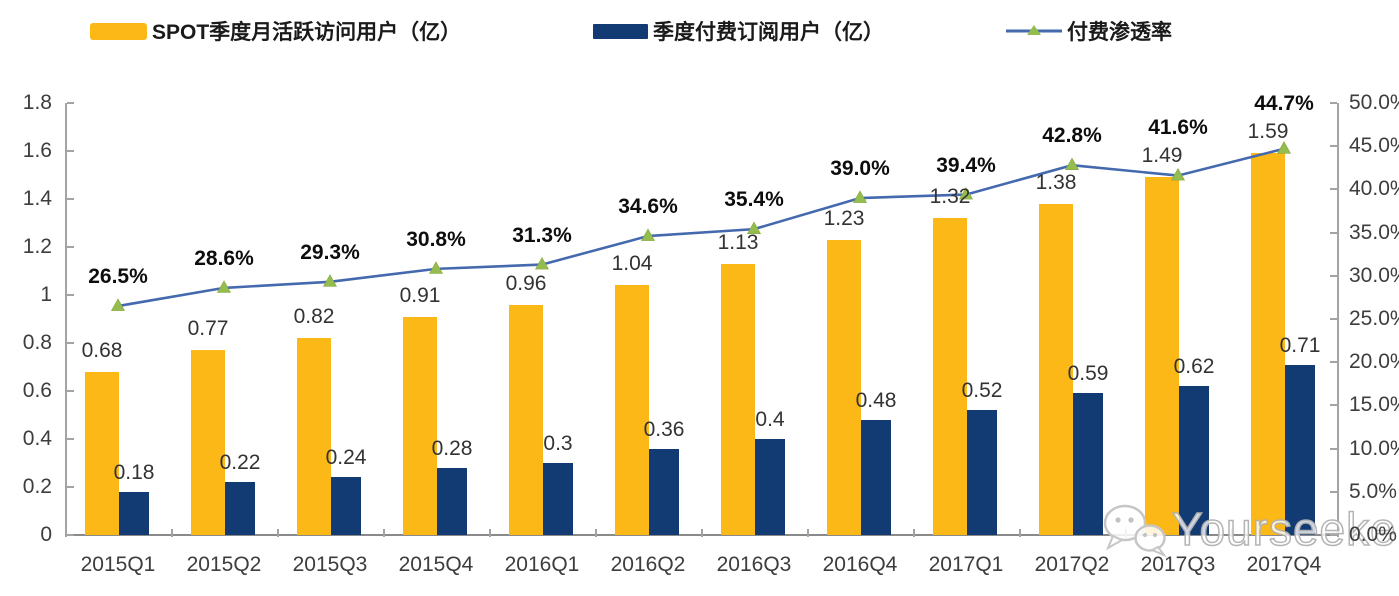  Describe the element at coordinates (37, 390) in the screenshot. I see `left-axis-tick-label: 0.6` at that location.